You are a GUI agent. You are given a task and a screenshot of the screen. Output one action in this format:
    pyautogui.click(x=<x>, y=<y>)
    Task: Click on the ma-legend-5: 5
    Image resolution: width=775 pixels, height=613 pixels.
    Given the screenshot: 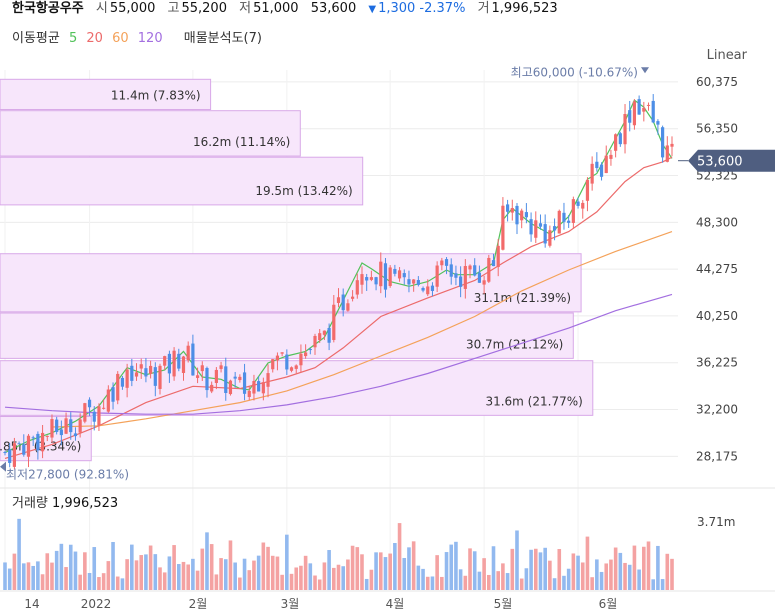 What is the action you would take?
    pyautogui.click(x=73, y=38)
    